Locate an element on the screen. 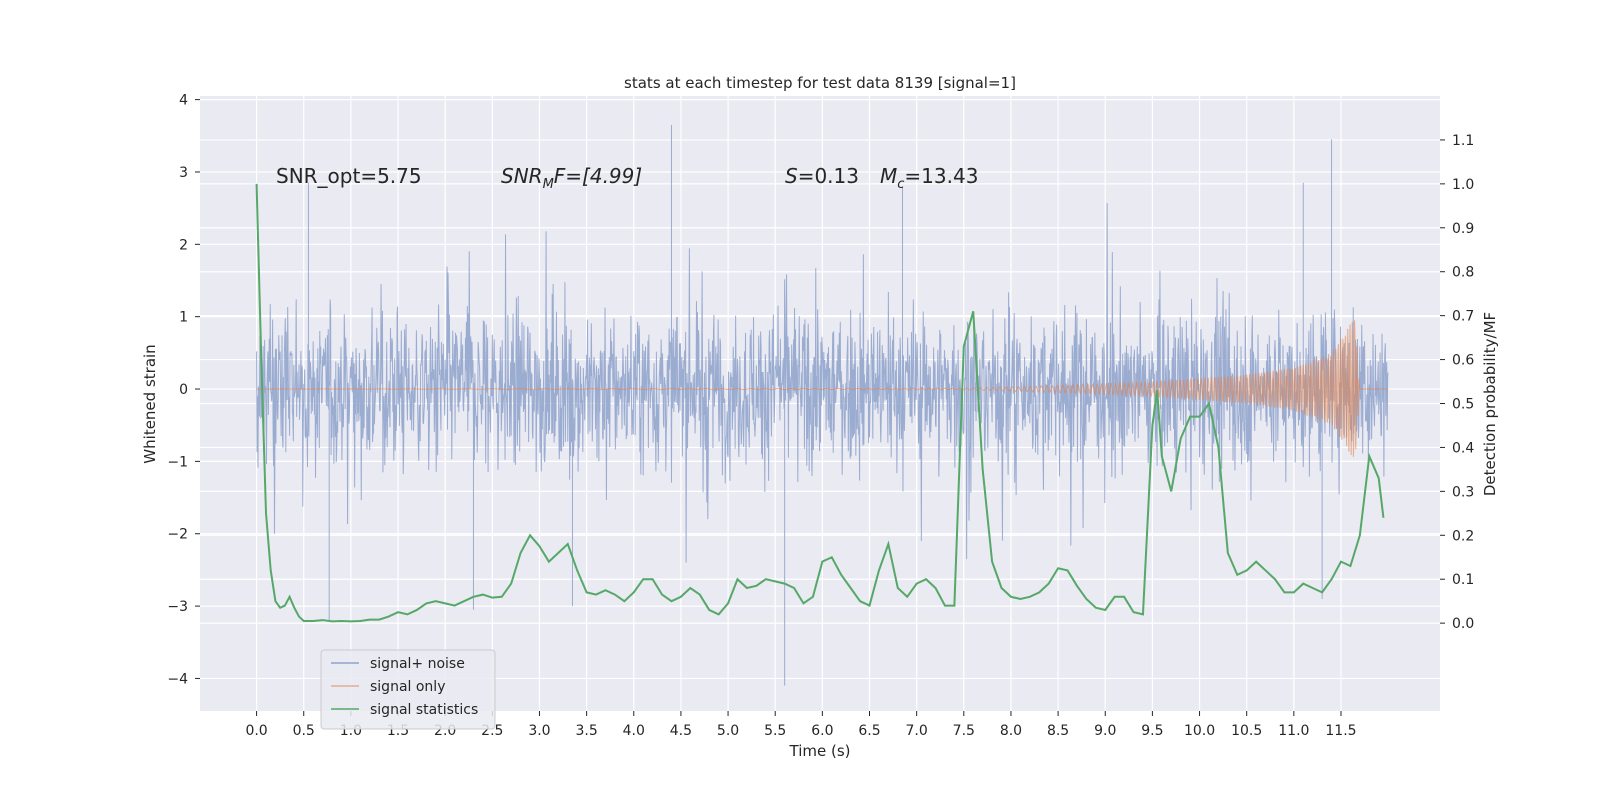 This screenshot has width=1600, height=800. y-tick-labels: 4 3 2 1 0 −1 −2 −3 −4 is located at coordinates (183, 390).